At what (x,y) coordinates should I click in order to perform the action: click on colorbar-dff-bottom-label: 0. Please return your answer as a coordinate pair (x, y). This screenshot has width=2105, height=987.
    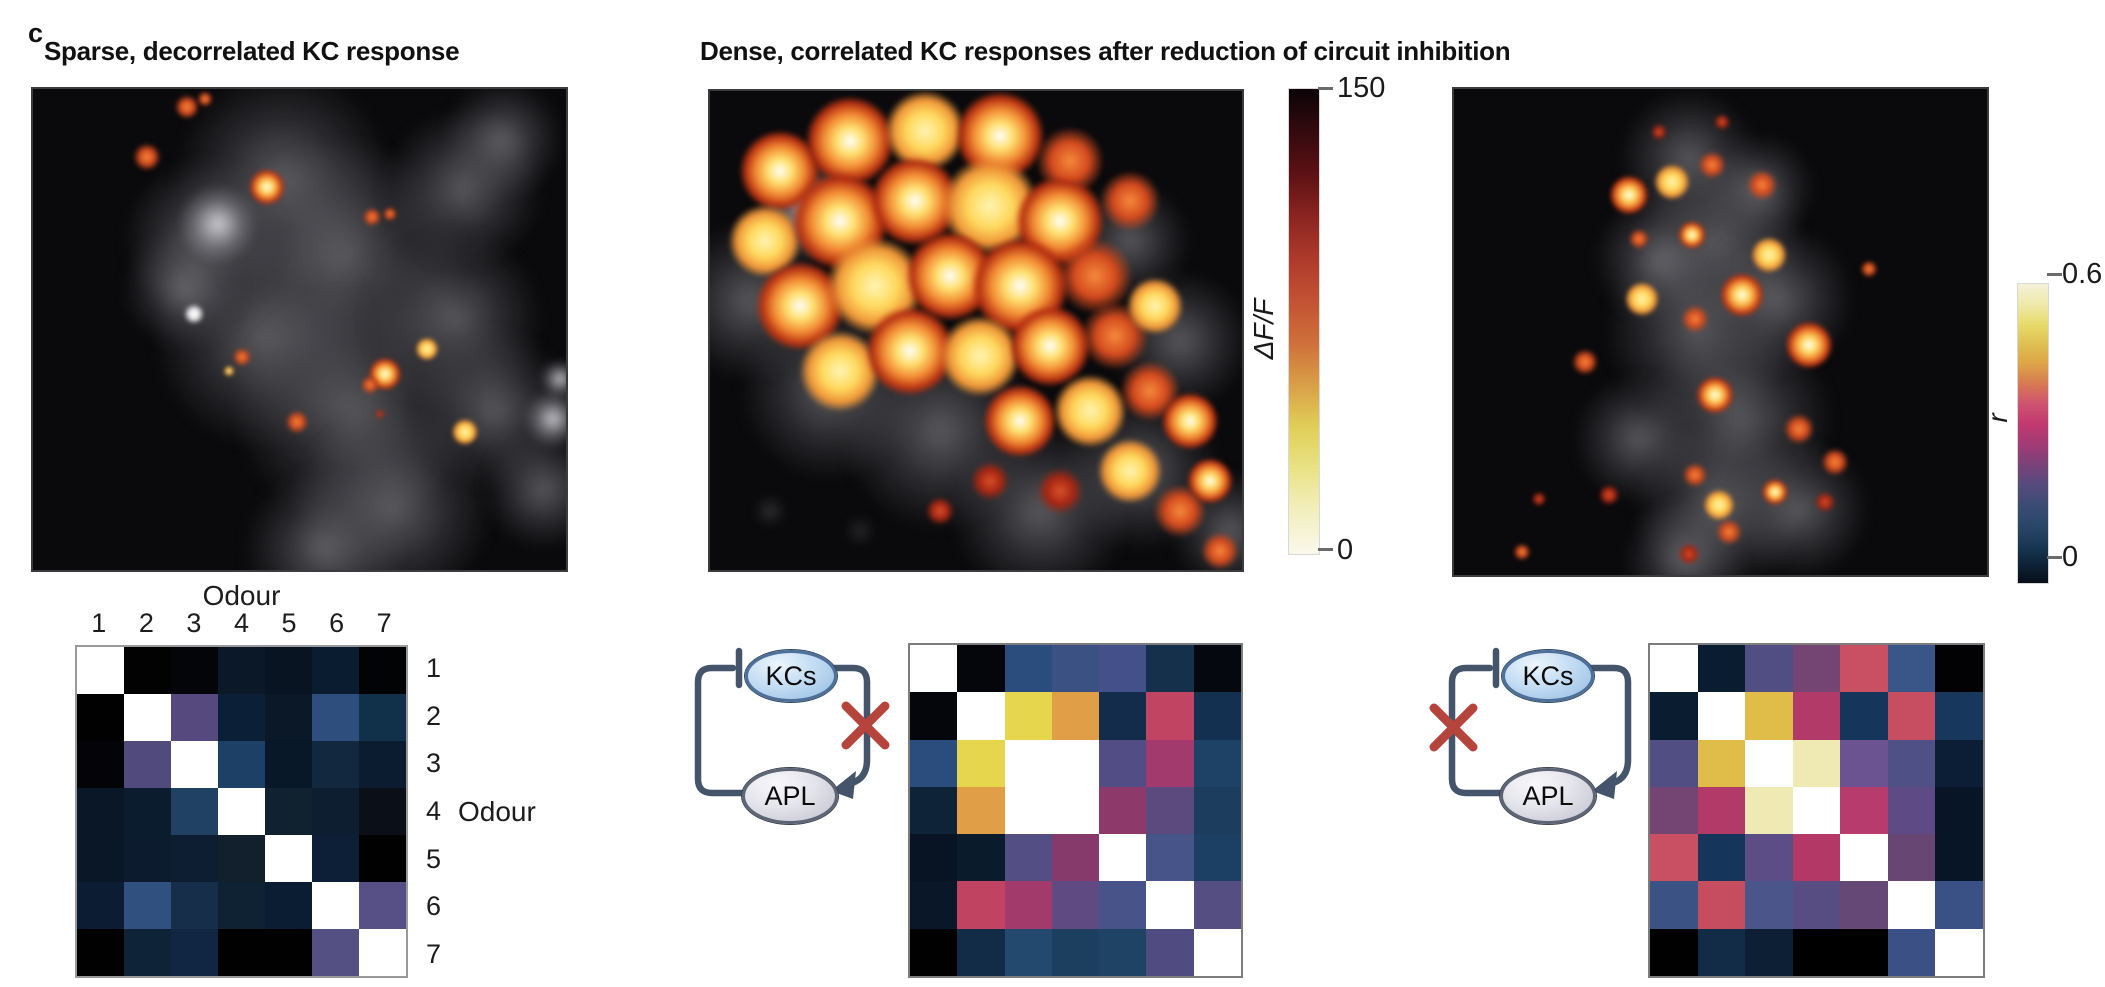
    Looking at the image, I should click on (1345, 550).